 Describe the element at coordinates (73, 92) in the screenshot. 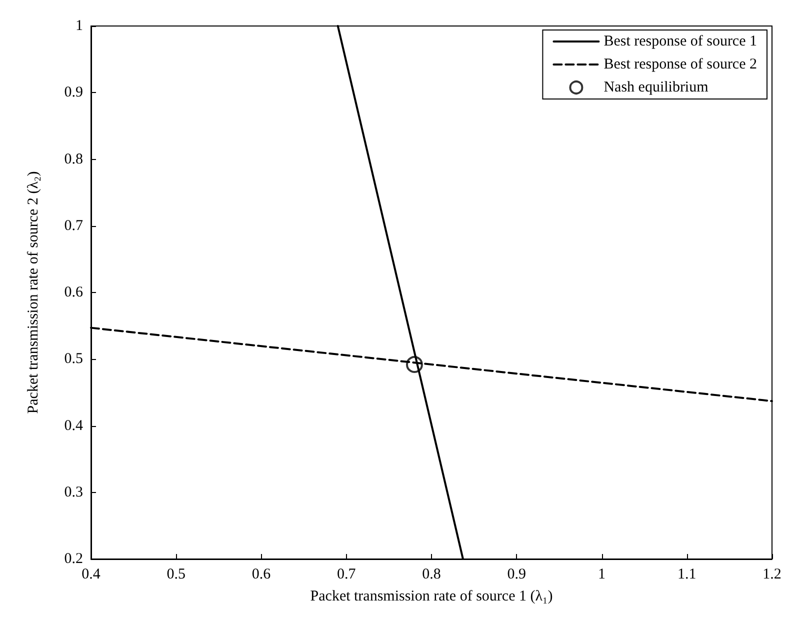

I see `y-tick-label: 0.9` at that location.